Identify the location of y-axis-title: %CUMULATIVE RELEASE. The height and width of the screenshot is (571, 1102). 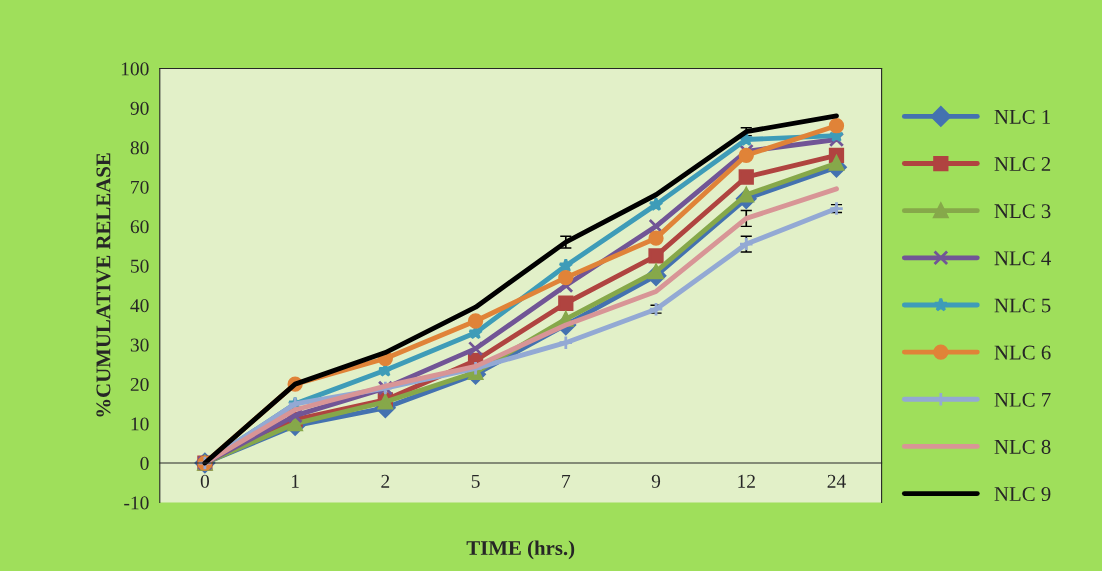
(103, 285).